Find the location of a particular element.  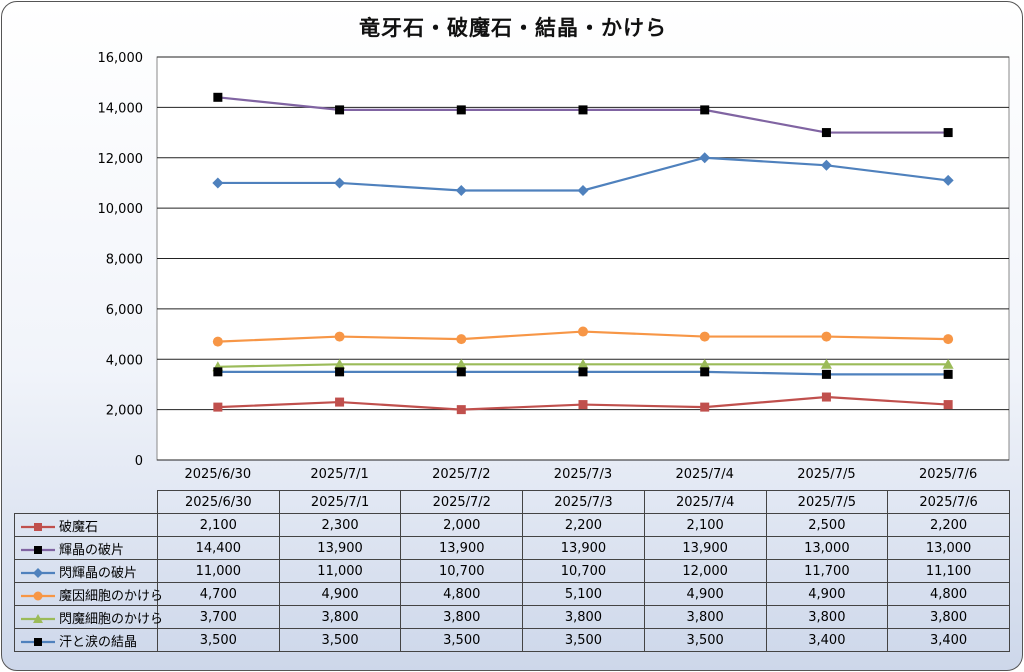

series-name: 閃魔細胞のかけら is located at coordinates (111, 619).